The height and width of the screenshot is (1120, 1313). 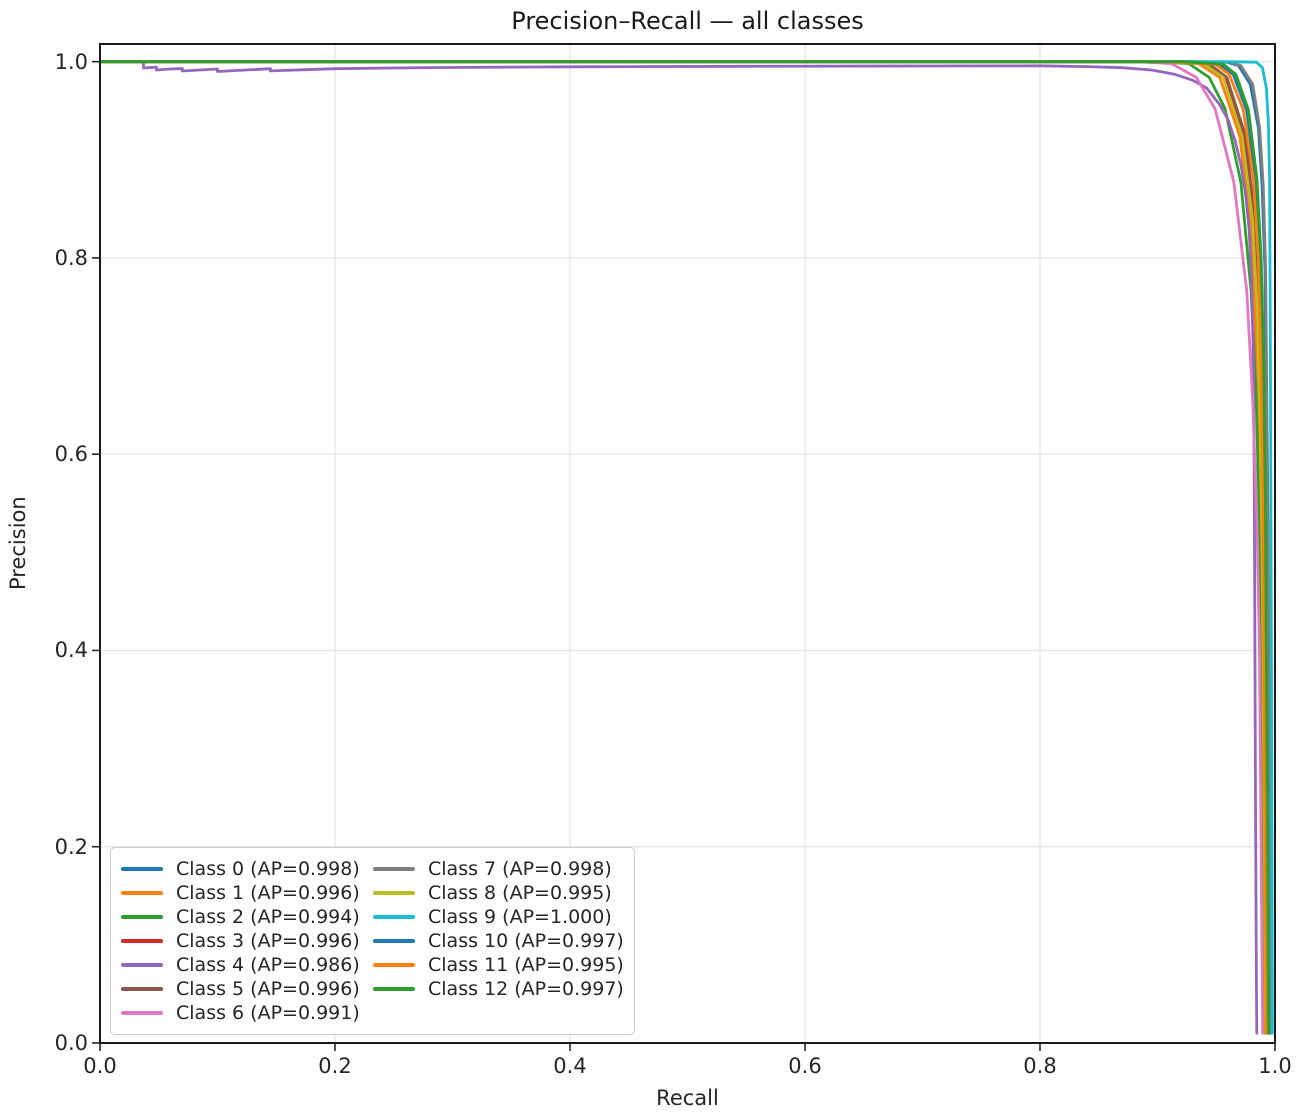 What do you see at coordinates (526, 941) in the screenshot?
I see `legend-label: Class 10 (AP=0.997)` at bounding box center [526, 941].